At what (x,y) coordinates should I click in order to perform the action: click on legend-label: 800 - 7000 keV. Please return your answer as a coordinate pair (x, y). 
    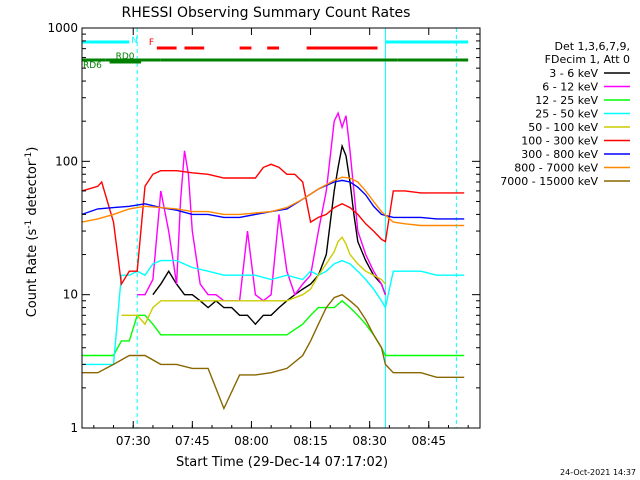
    Looking at the image, I should click on (556, 168).